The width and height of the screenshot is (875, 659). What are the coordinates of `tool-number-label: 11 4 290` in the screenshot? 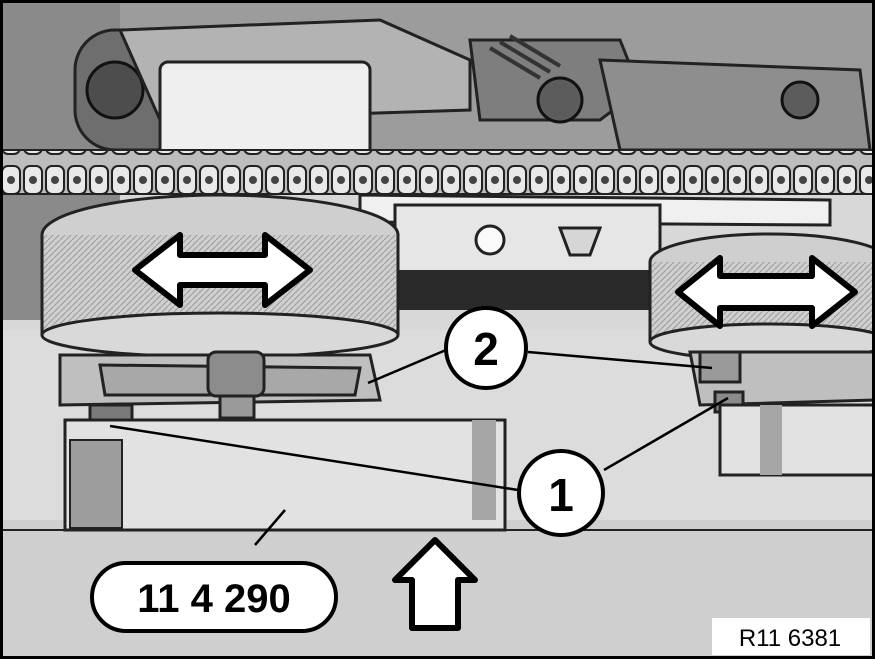 It's located at (214, 597).